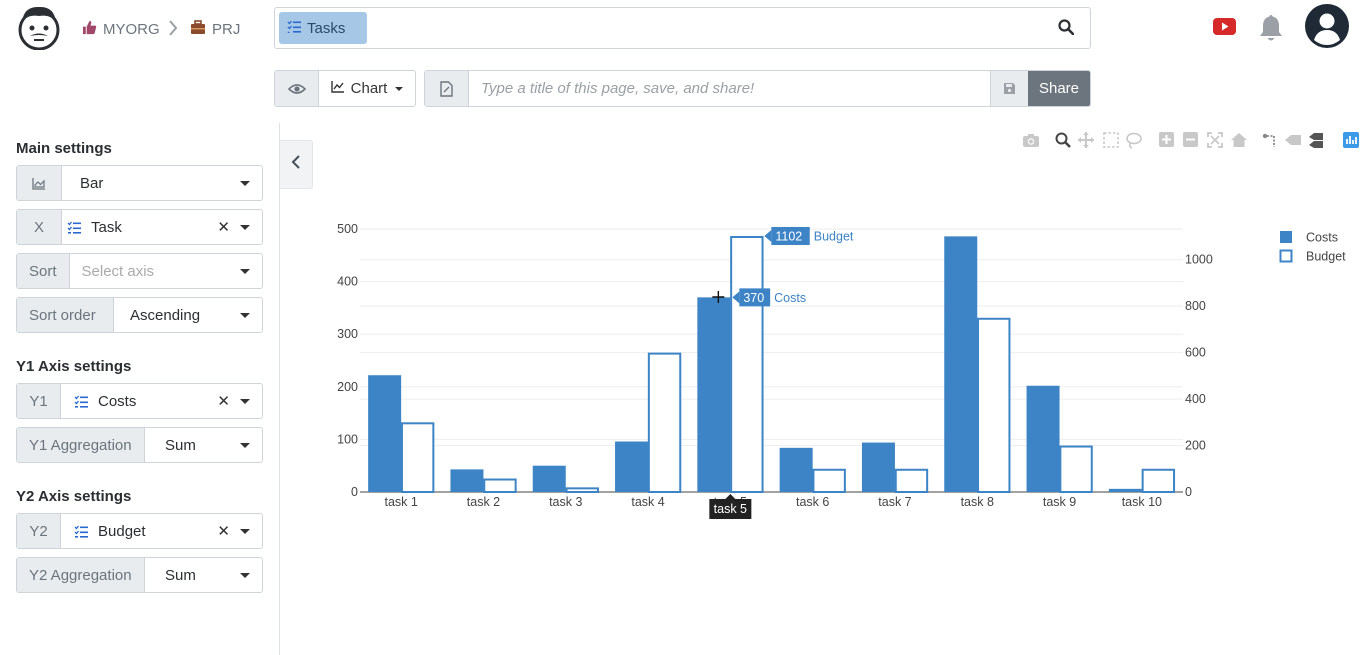  What do you see at coordinates (1286, 237) in the screenshot?
I see `legend-swatch-costs` at bounding box center [1286, 237].